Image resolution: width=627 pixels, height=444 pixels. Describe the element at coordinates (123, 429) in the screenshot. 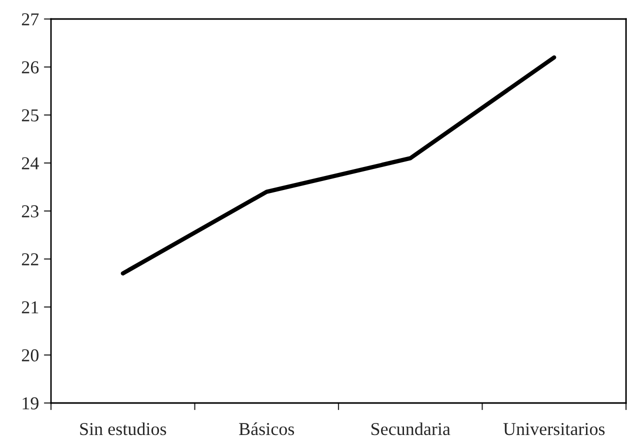

I see `x-tick-label: Sin estudios` at that location.